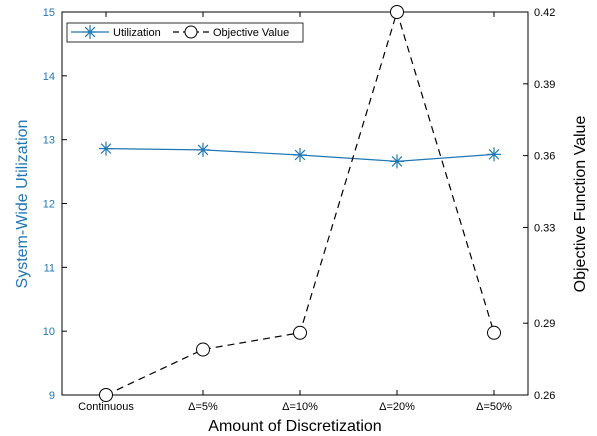 Image resolution: width=597 pixels, height=436 pixels. Describe the element at coordinates (52, 396) in the screenshot. I see `left-tick-label: 9` at that location.